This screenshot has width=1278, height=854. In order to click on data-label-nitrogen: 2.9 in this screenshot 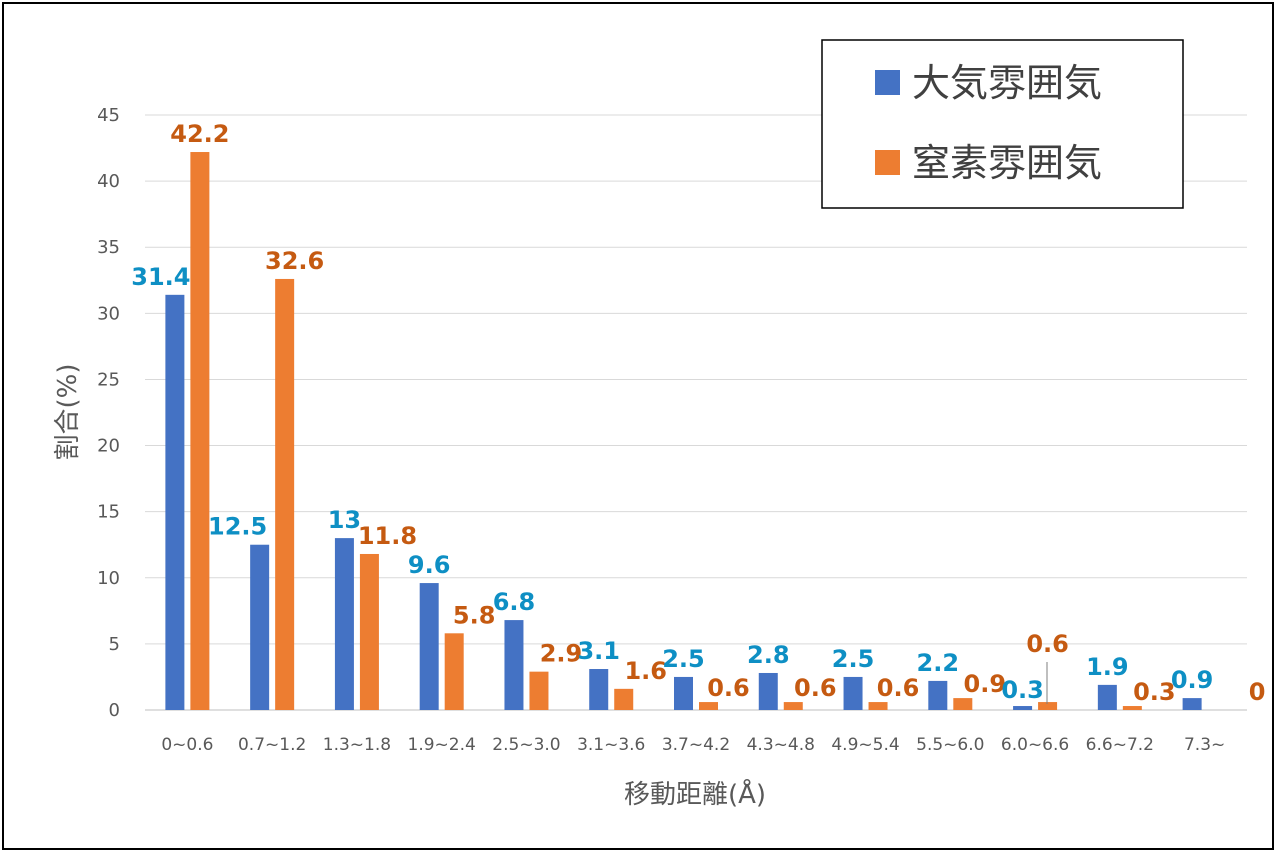, I will do `click(561, 654)`.